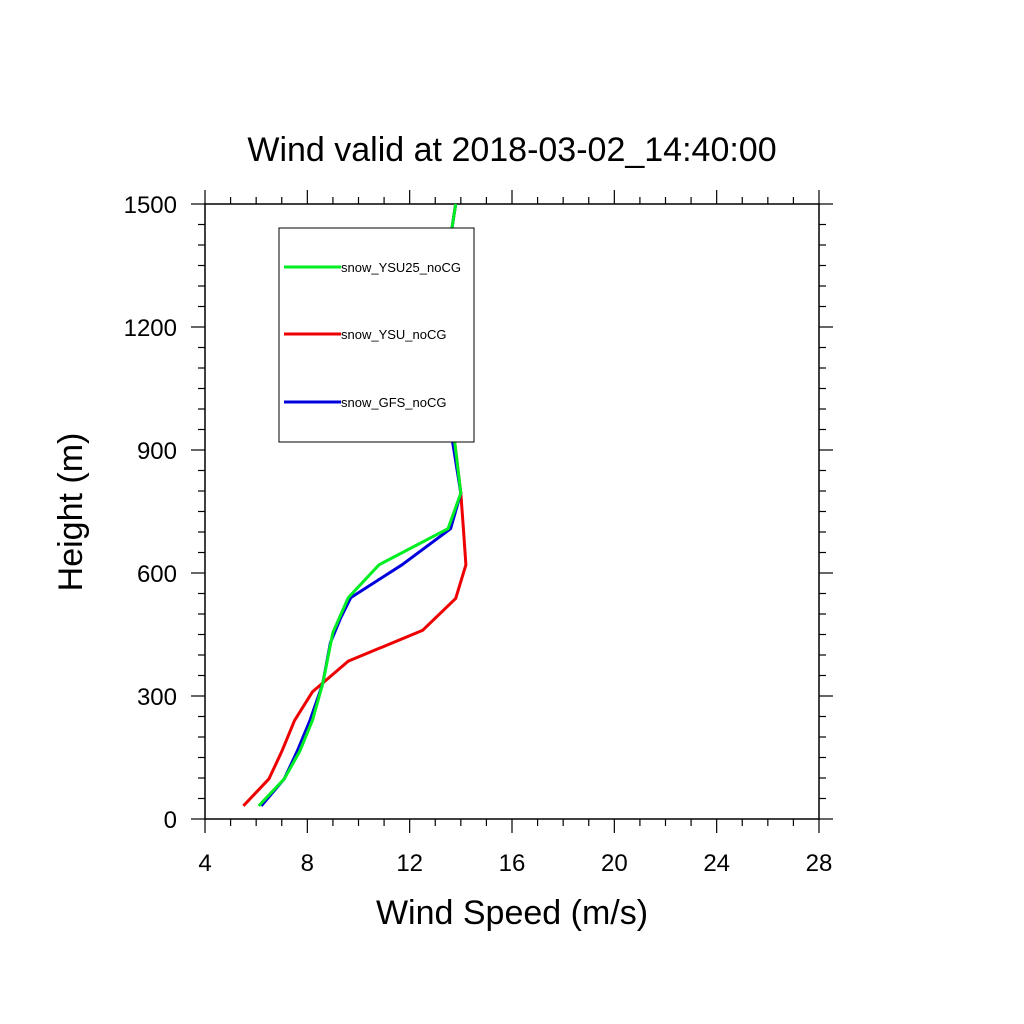 The width and height of the screenshot is (1024, 1024). Describe the element at coordinates (150, 328) in the screenshot. I see `y-tick-label: 1200` at that location.